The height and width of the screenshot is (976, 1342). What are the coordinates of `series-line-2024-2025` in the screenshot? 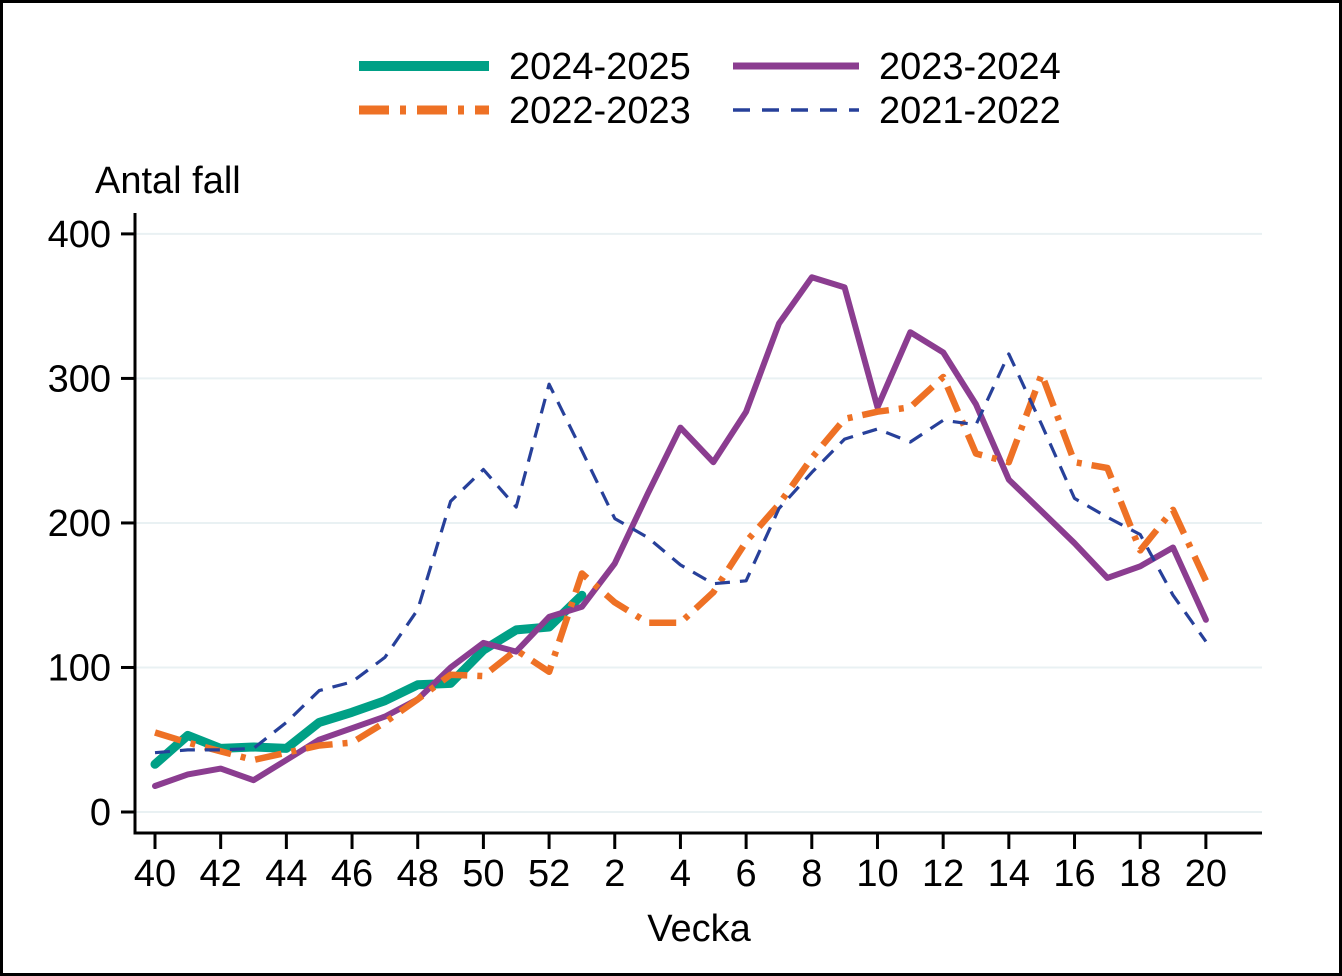 It's located at (368, 679).